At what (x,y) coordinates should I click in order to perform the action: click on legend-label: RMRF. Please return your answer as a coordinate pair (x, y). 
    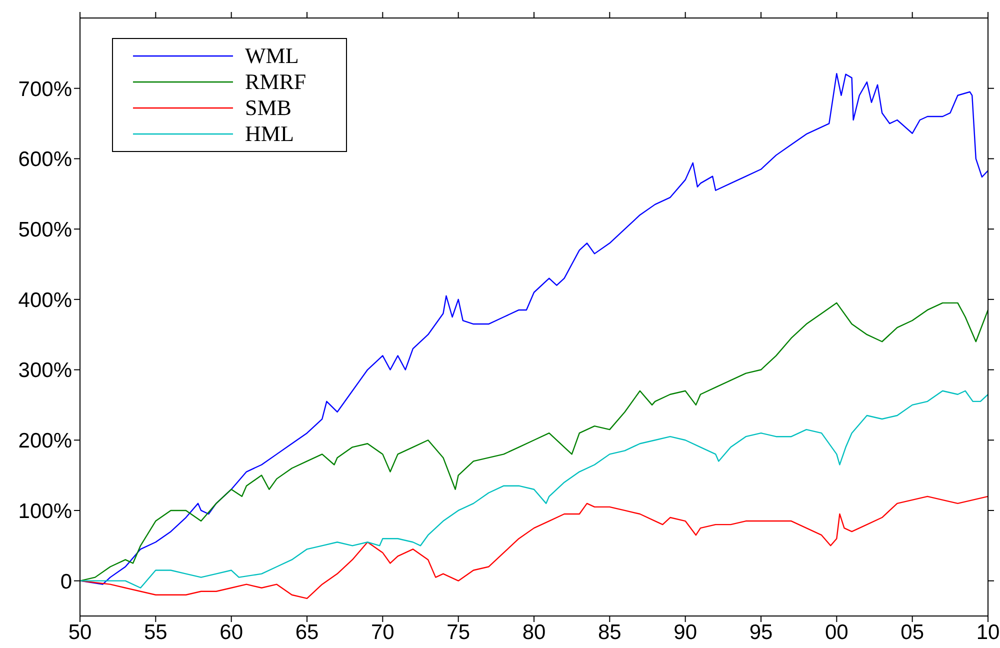
    Looking at the image, I should click on (275, 82).